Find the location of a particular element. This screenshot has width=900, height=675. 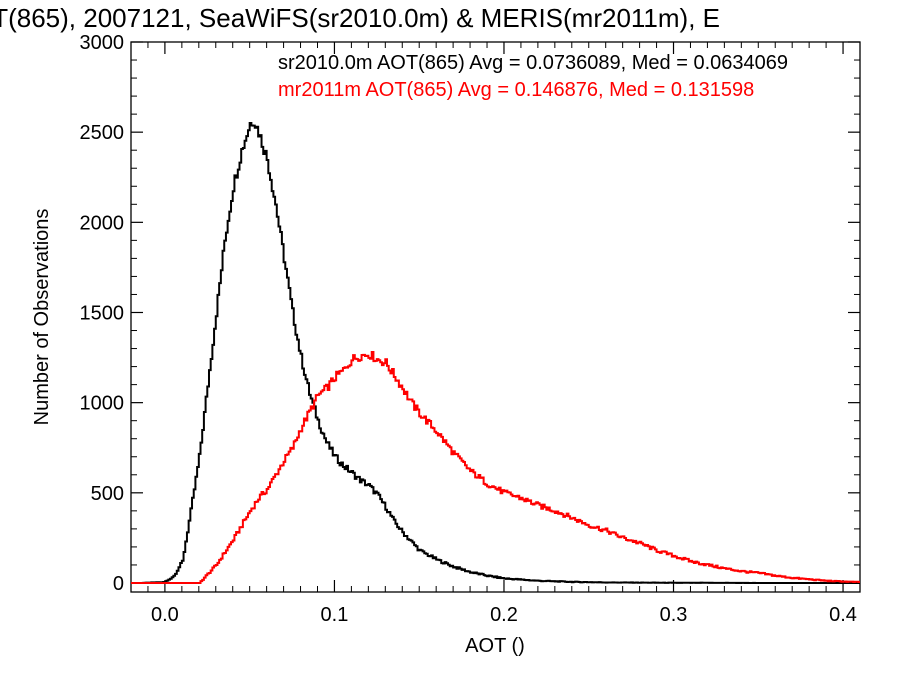

x-tick-label: 0.2 is located at coordinates (504, 615).